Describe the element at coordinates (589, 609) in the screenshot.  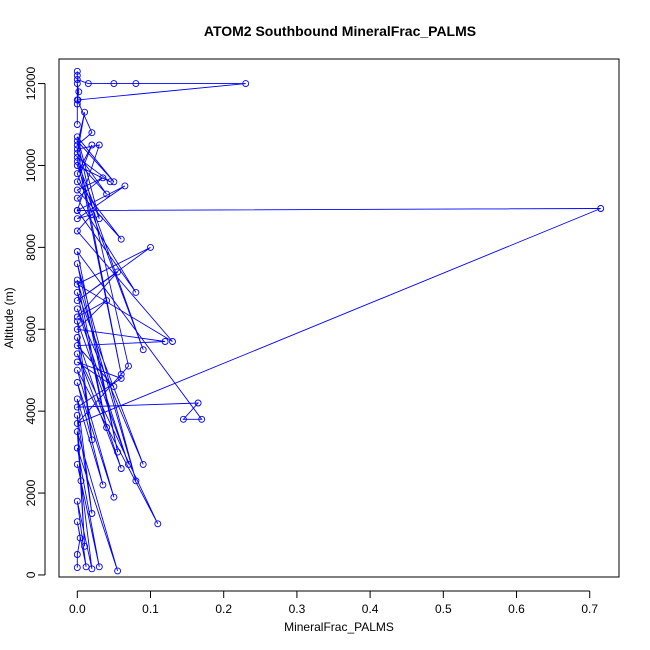
I see `x-tick-label: 0.7` at that location.